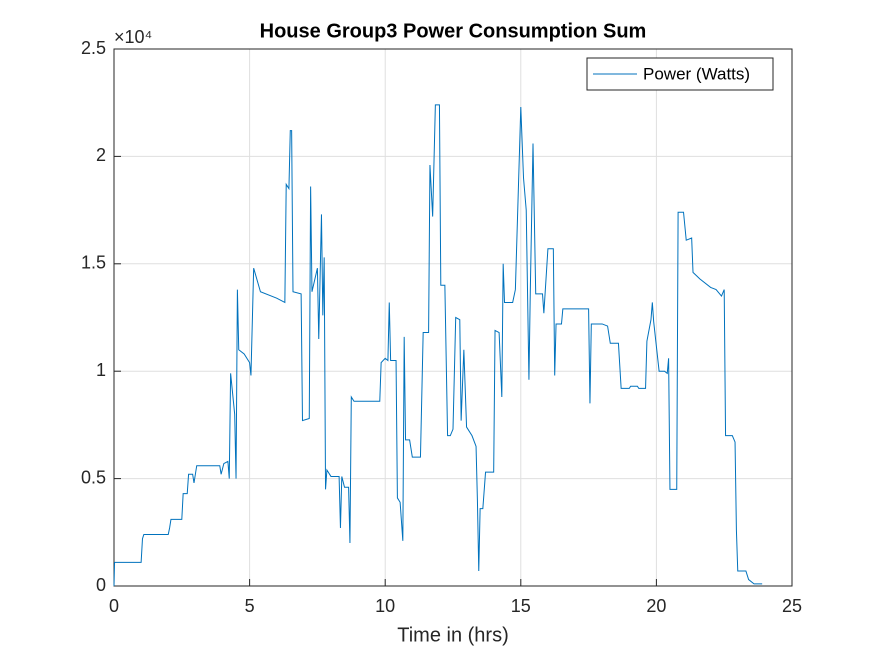  I want to click on x-tick-label: 20, so click(656, 606).